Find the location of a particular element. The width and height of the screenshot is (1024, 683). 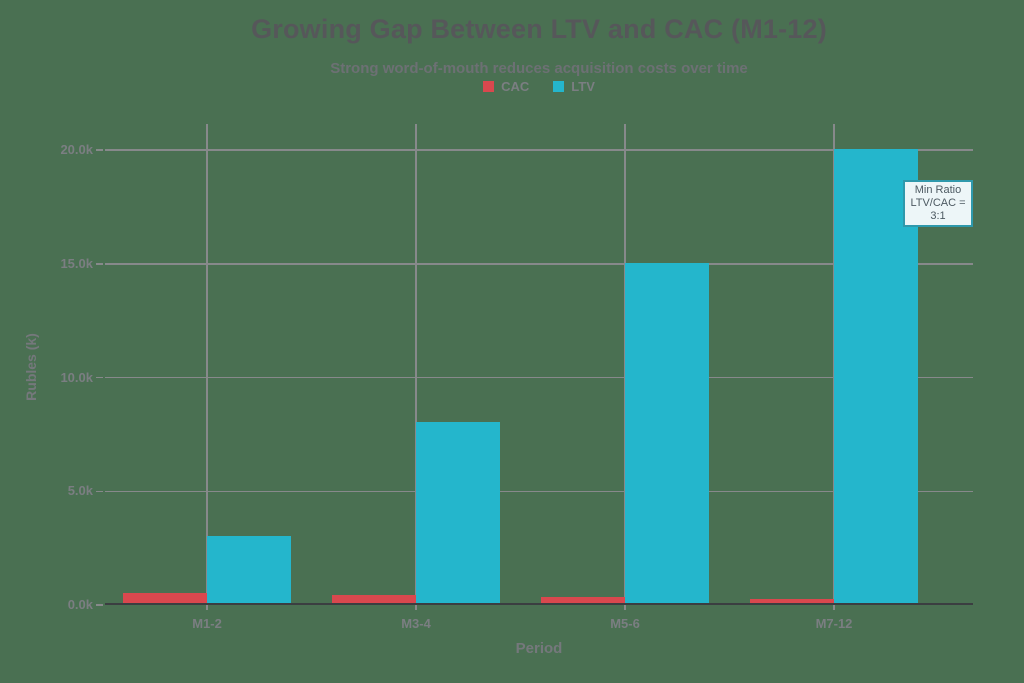

x-axis-line is located at coordinates (539, 604).